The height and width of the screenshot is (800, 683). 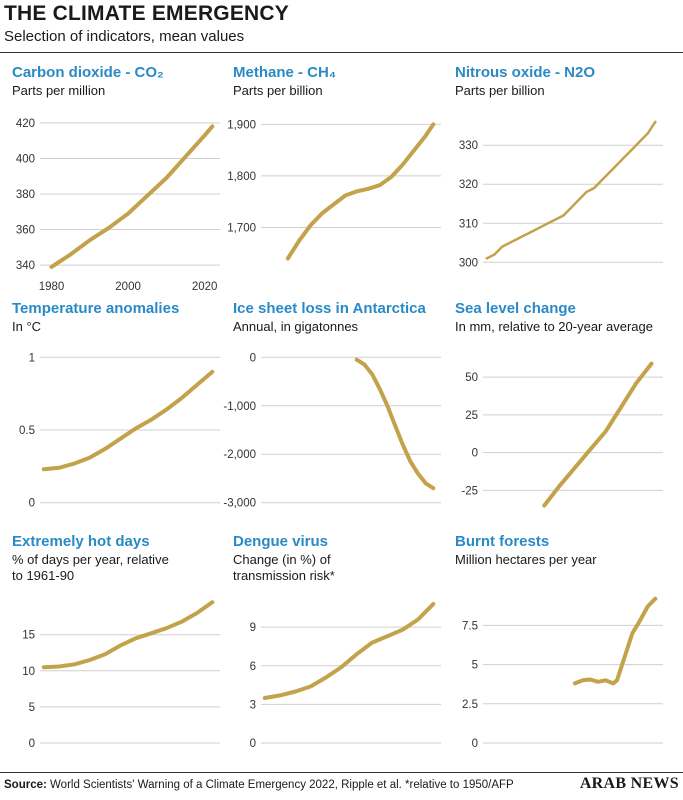 What do you see at coordinates (88, 72) in the screenshot?
I see `co2-title: Carbon dioxide - CO₂` at bounding box center [88, 72].